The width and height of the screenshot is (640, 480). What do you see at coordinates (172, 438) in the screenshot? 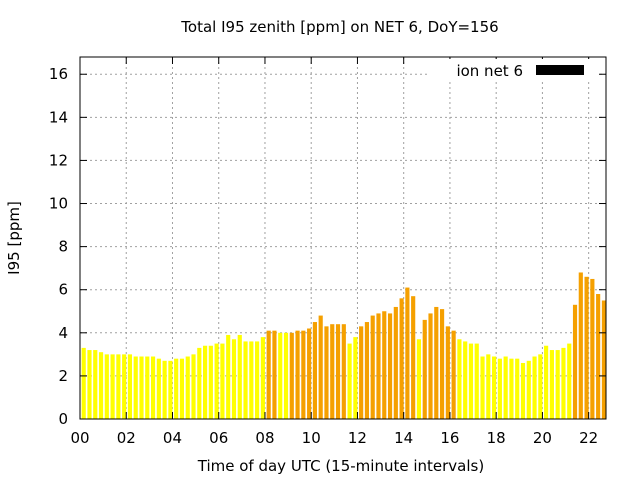
I see `x-tick-label: 04` at bounding box center [172, 438].